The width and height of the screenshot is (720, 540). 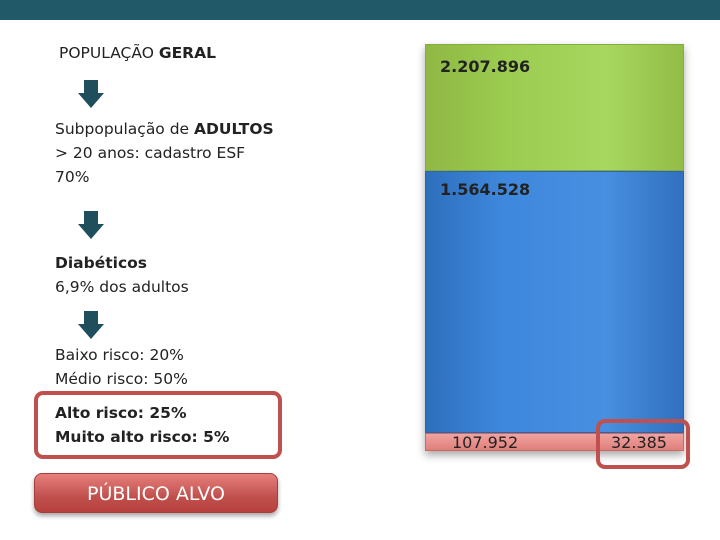 I want to click on step-adultos-line2: > 20 anos: cadastro ESF, so click(x=150, y=153).